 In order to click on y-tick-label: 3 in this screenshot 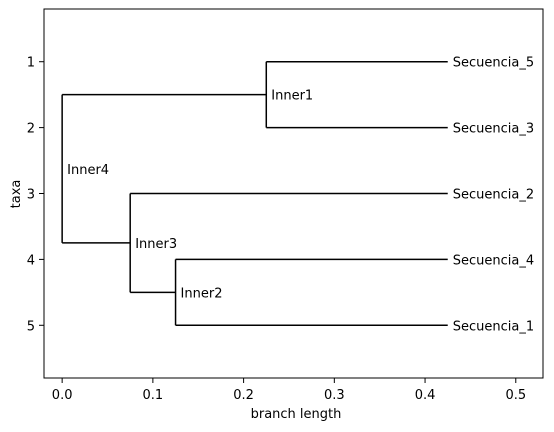, I will do `click(31, 195)`.